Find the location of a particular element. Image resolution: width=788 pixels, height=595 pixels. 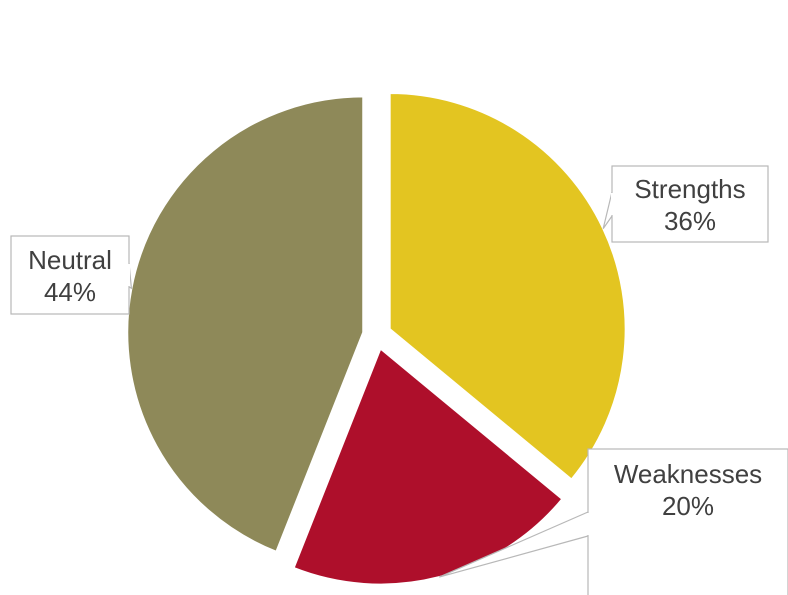

callout-label: Weaknesses is located at coordinates (688, 474).